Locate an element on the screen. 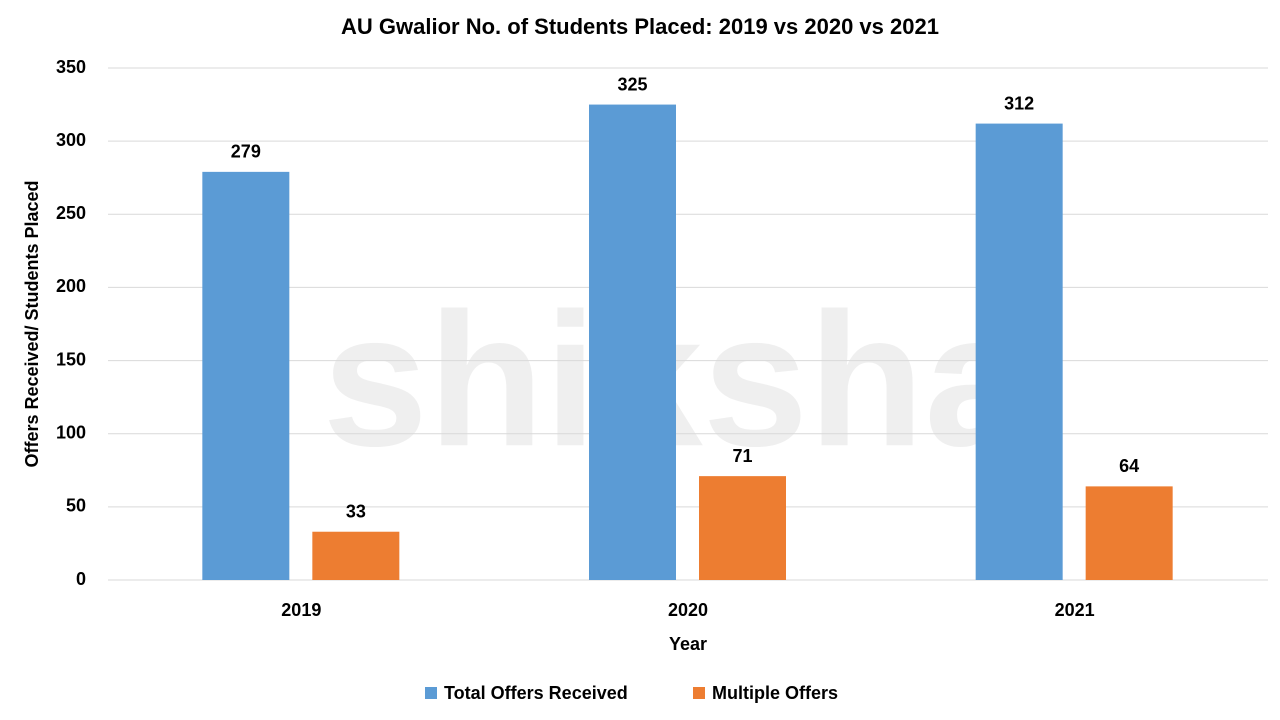 Image resolution: width=1280 pixels, height=720 pixels. data-label: 64 is located at coordinates (1129, 466).